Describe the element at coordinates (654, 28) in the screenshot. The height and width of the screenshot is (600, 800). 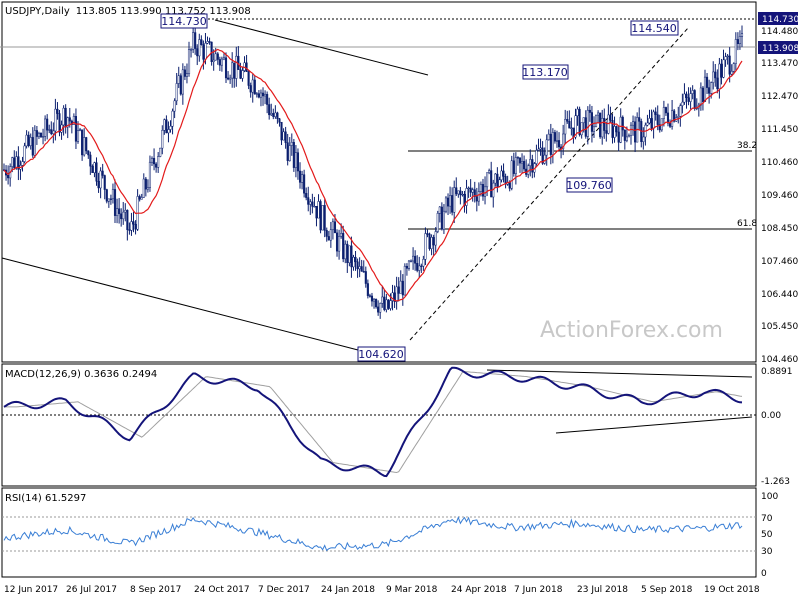
I see `annotation-high-2-text: 114.540` at that location.